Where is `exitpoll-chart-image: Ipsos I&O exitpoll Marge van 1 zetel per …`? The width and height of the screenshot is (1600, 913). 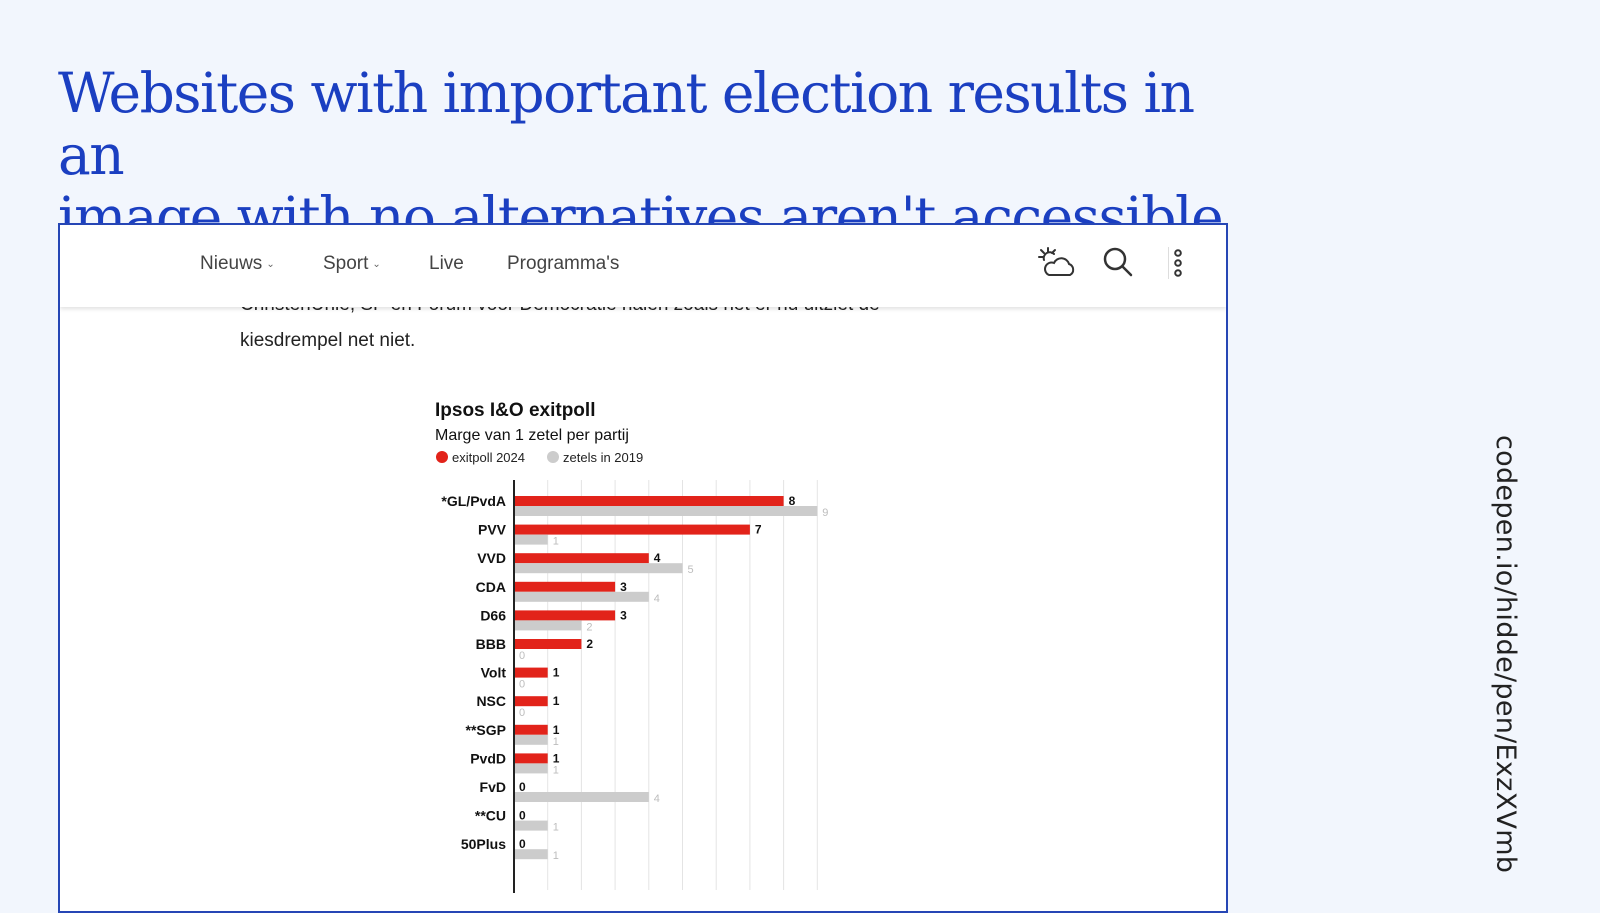
exitpoll-chart-image: Ipsos I&O exitpoll Marge van 1 zetel per … is located at coordinates (631, 646).